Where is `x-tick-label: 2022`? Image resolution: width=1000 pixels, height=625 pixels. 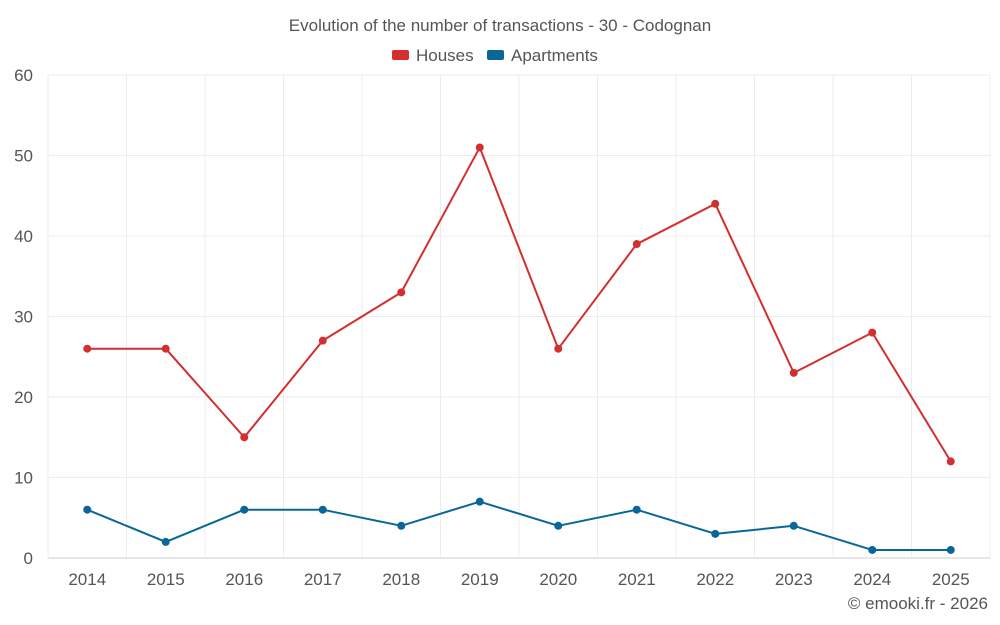 x-tick-label: 2022 is located at coordinates (715, 579).